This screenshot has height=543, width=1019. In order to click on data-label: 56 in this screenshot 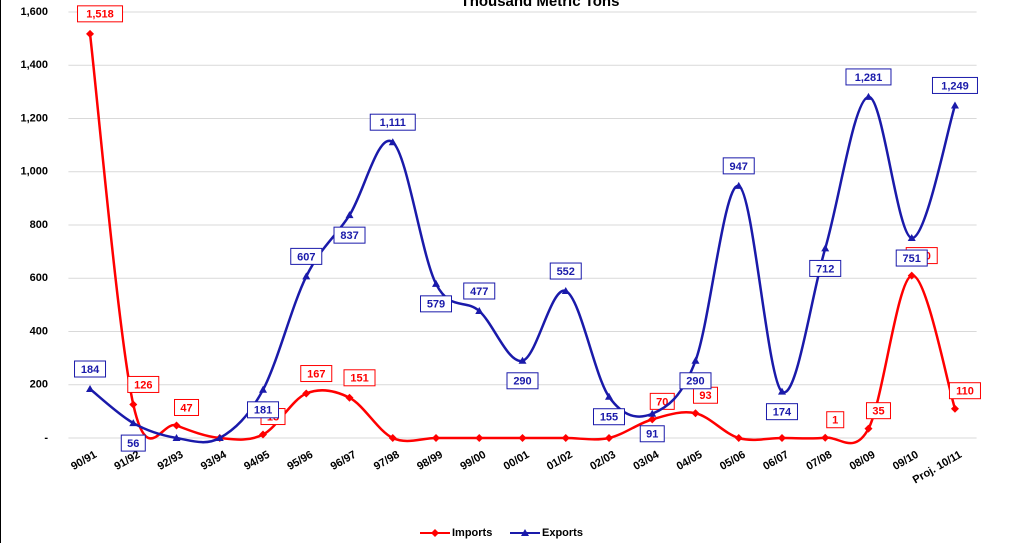, I will do `click(133, 443)`.